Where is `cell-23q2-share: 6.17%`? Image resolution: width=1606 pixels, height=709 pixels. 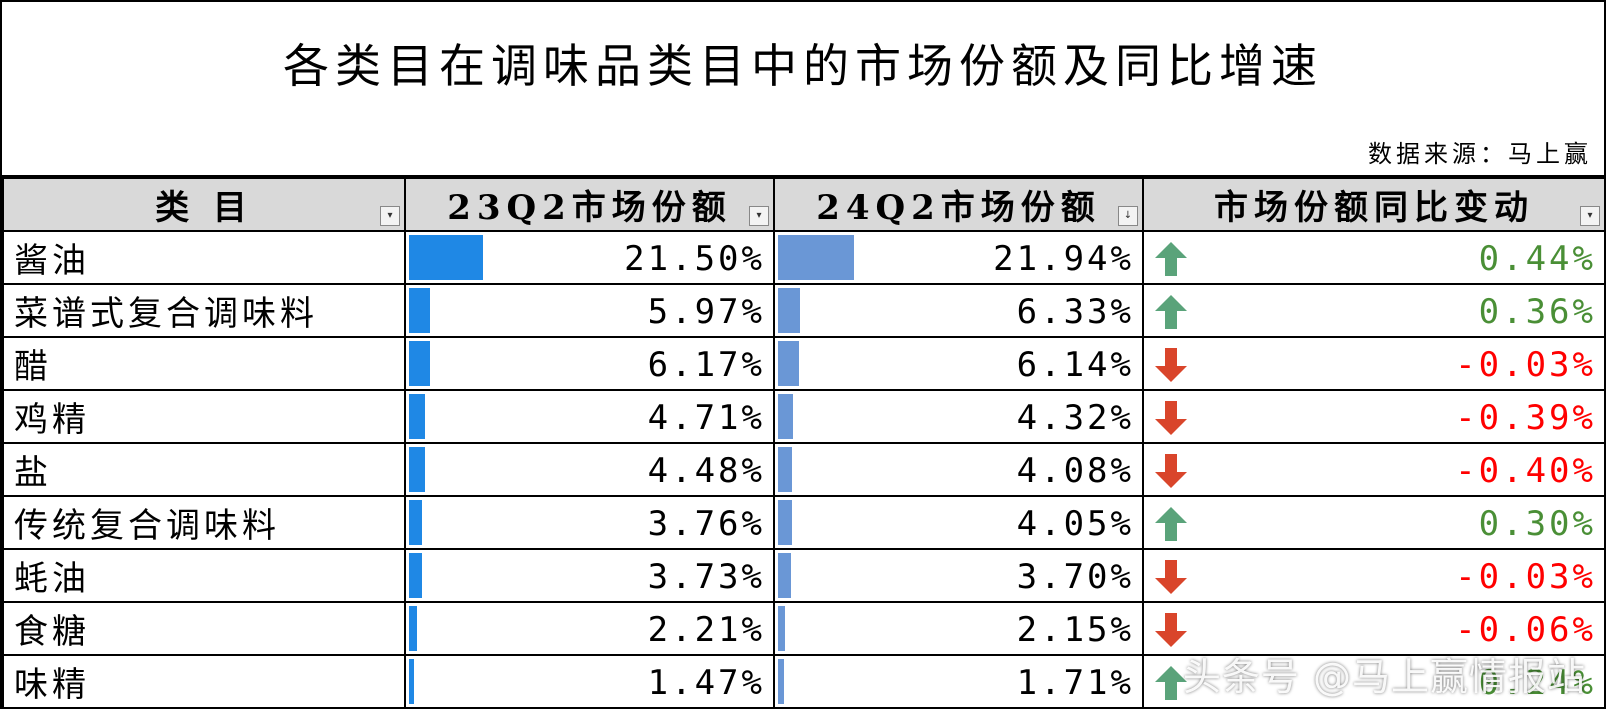 cell-23q2-share: 6.17% is located at coordinates (589, 363).